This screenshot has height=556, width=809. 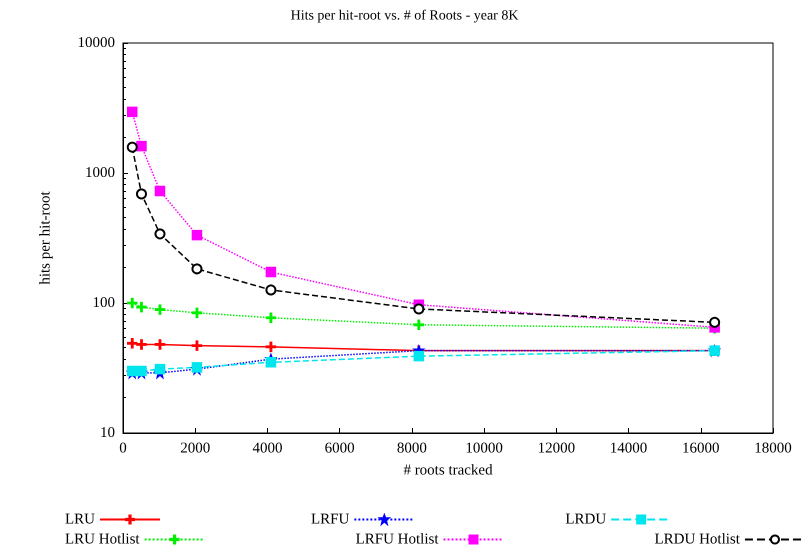 I want to click on x-tick-label: 16000, so click(x=701, y=448).